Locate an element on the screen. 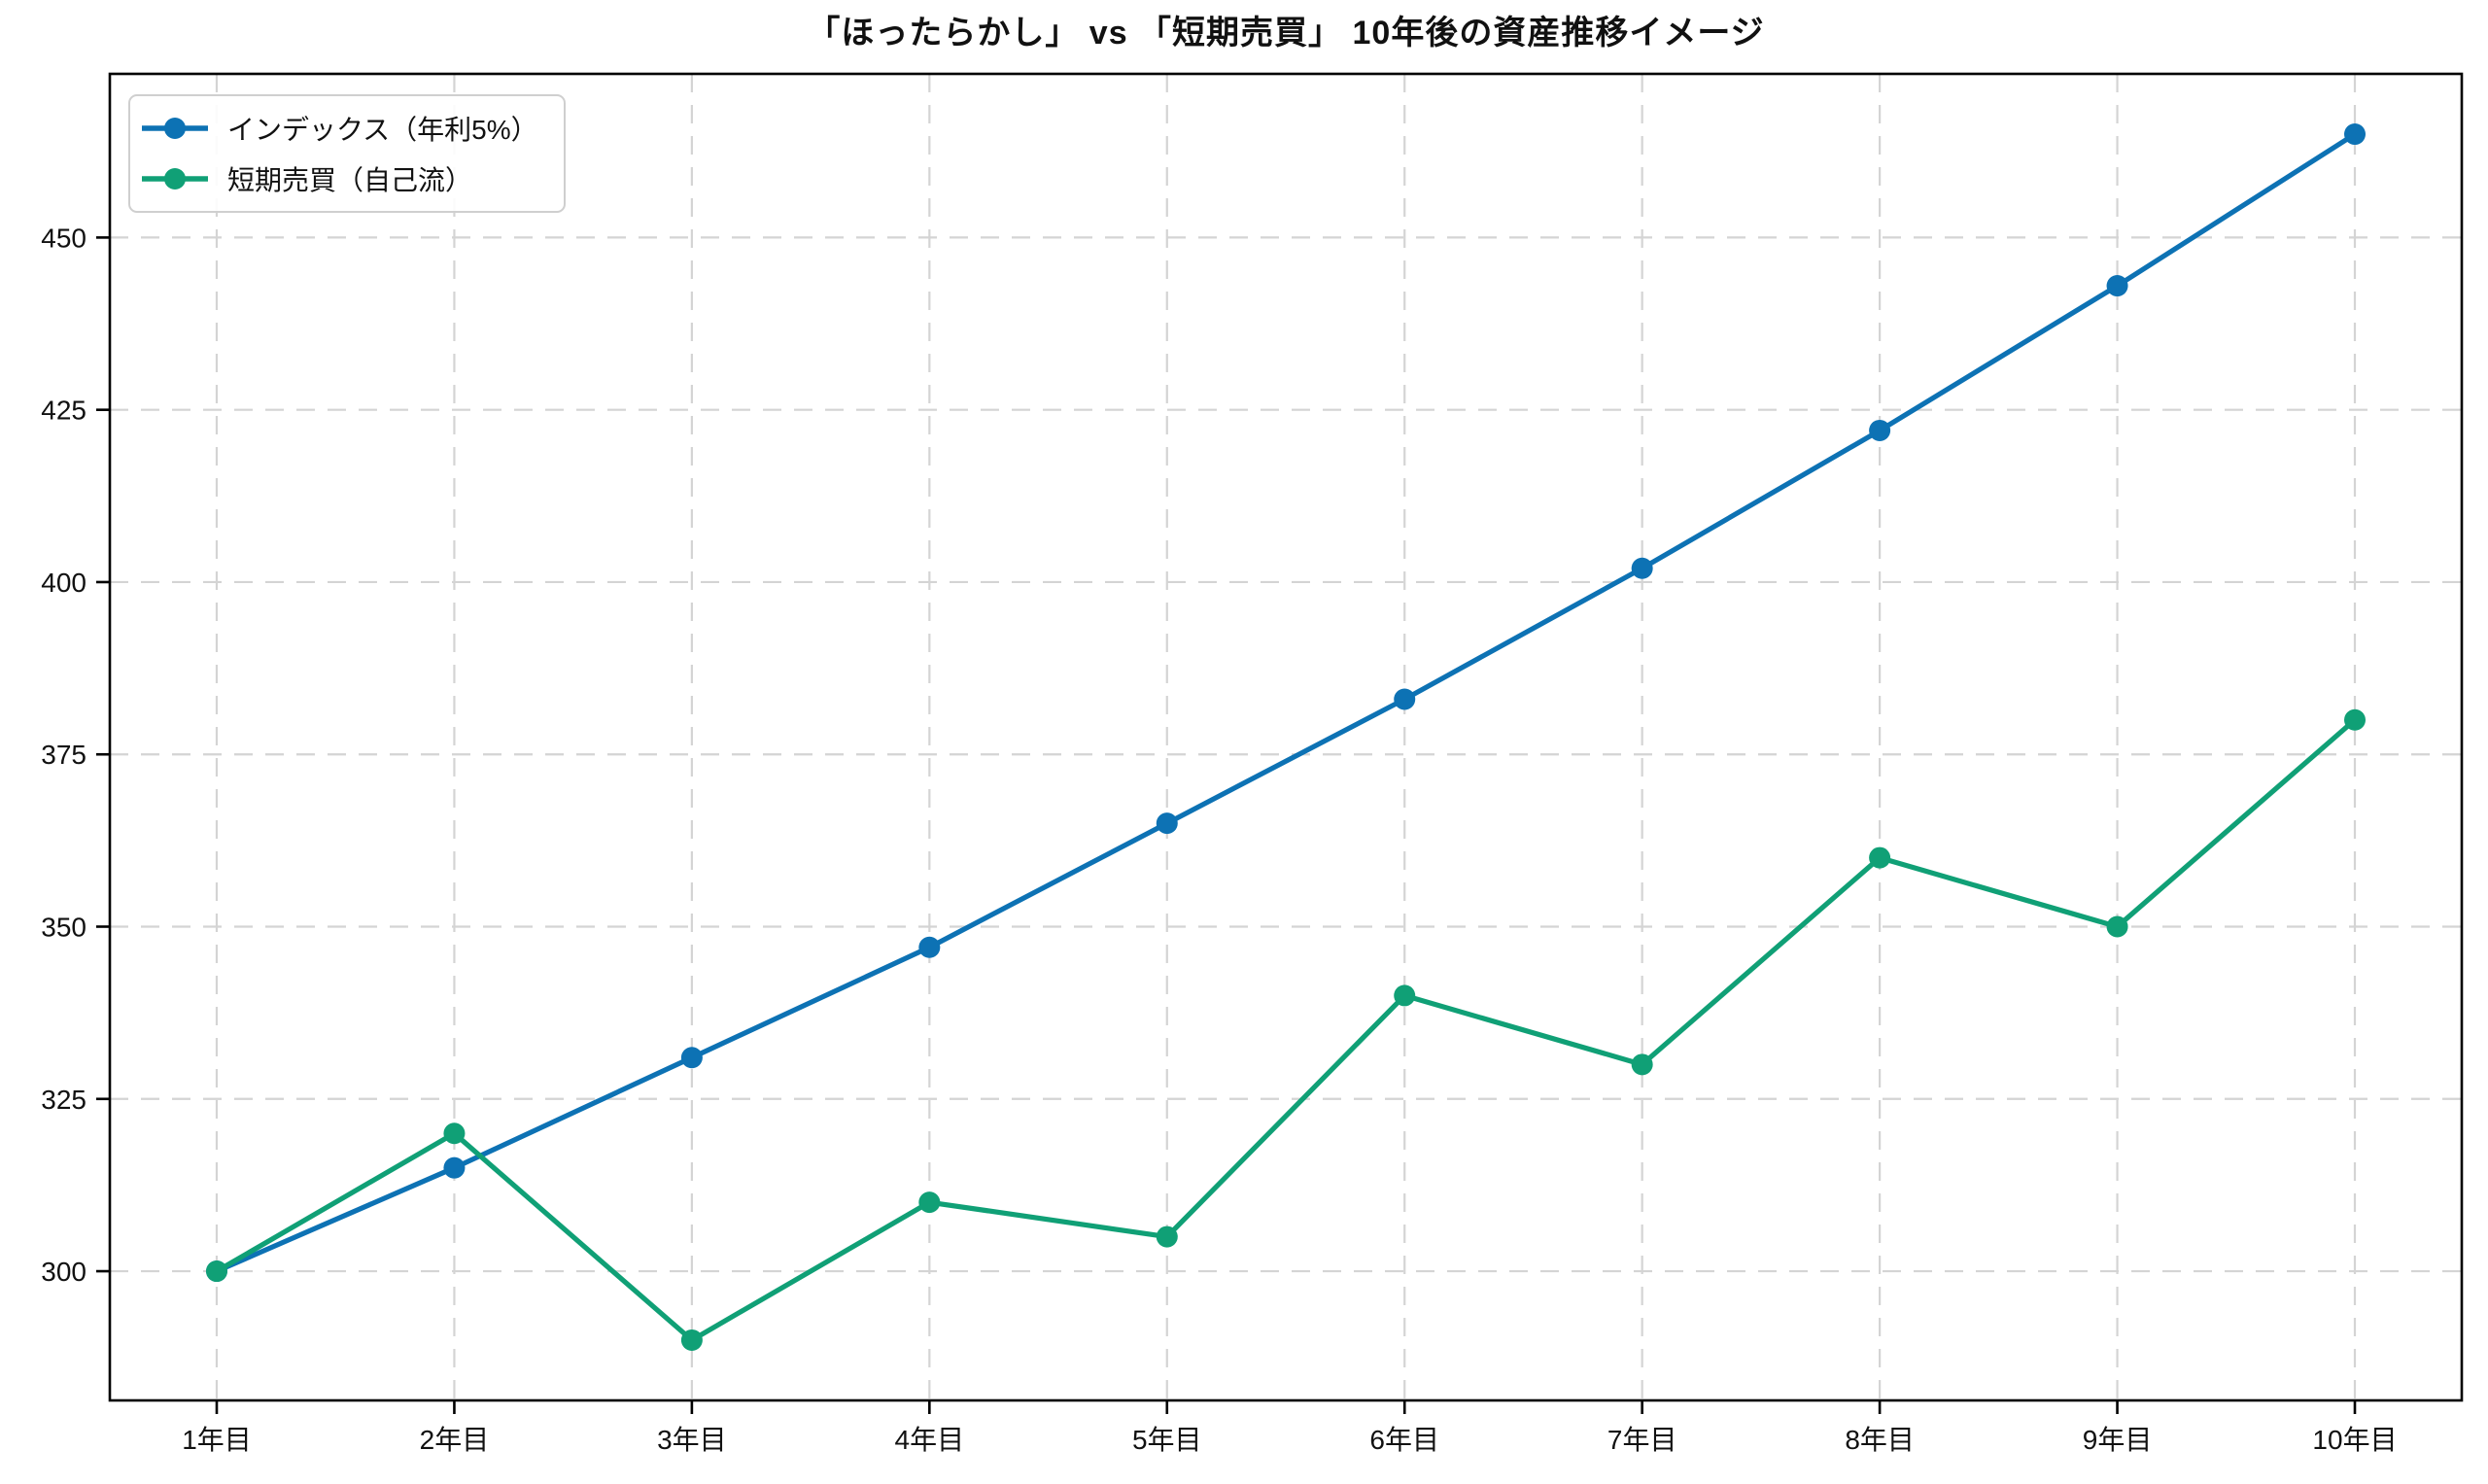 The height and width of the screenshot is (1484, 2488). legend-line-sample-index is located at coordinates (175, 128).